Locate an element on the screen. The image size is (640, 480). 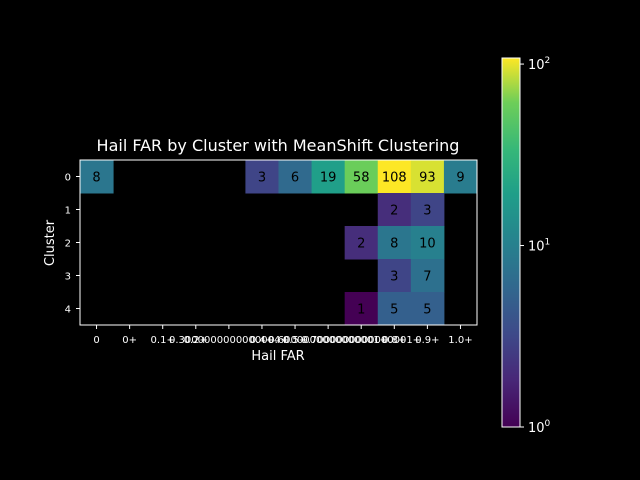
colorbar-tick-label: 100 is located at coordinates (539, 427).